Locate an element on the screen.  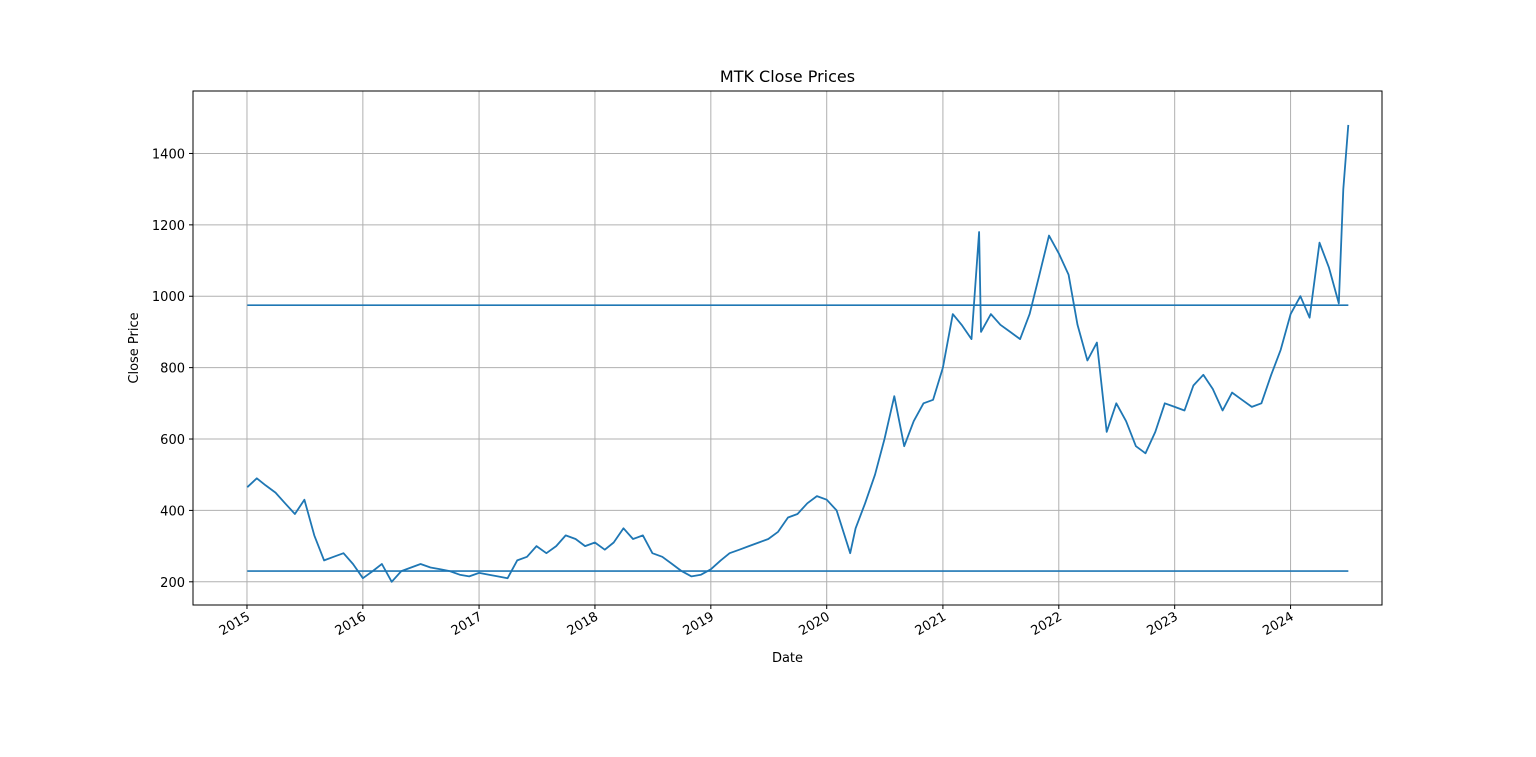
y-tick-label: 200 is located at coordinates (172, 583).